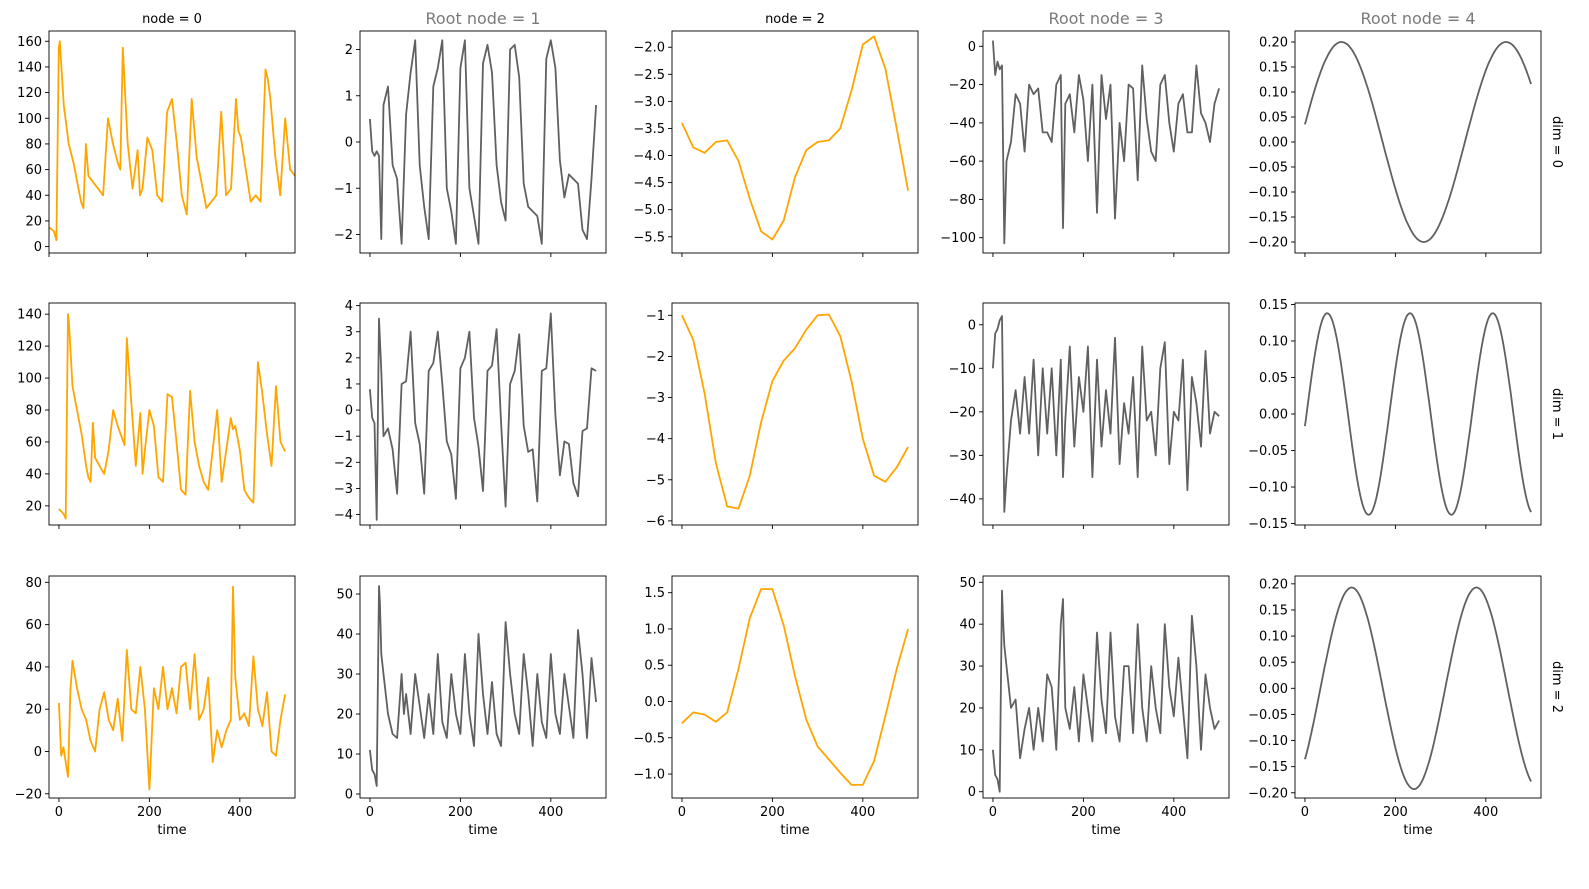 The height and width of the screenshot is (889, 1589). I want to click on panel-r2-c2: −1.0 −0.5 0.0 0.5 1.0 1.5 0 200 400 time, so click(776, 706).